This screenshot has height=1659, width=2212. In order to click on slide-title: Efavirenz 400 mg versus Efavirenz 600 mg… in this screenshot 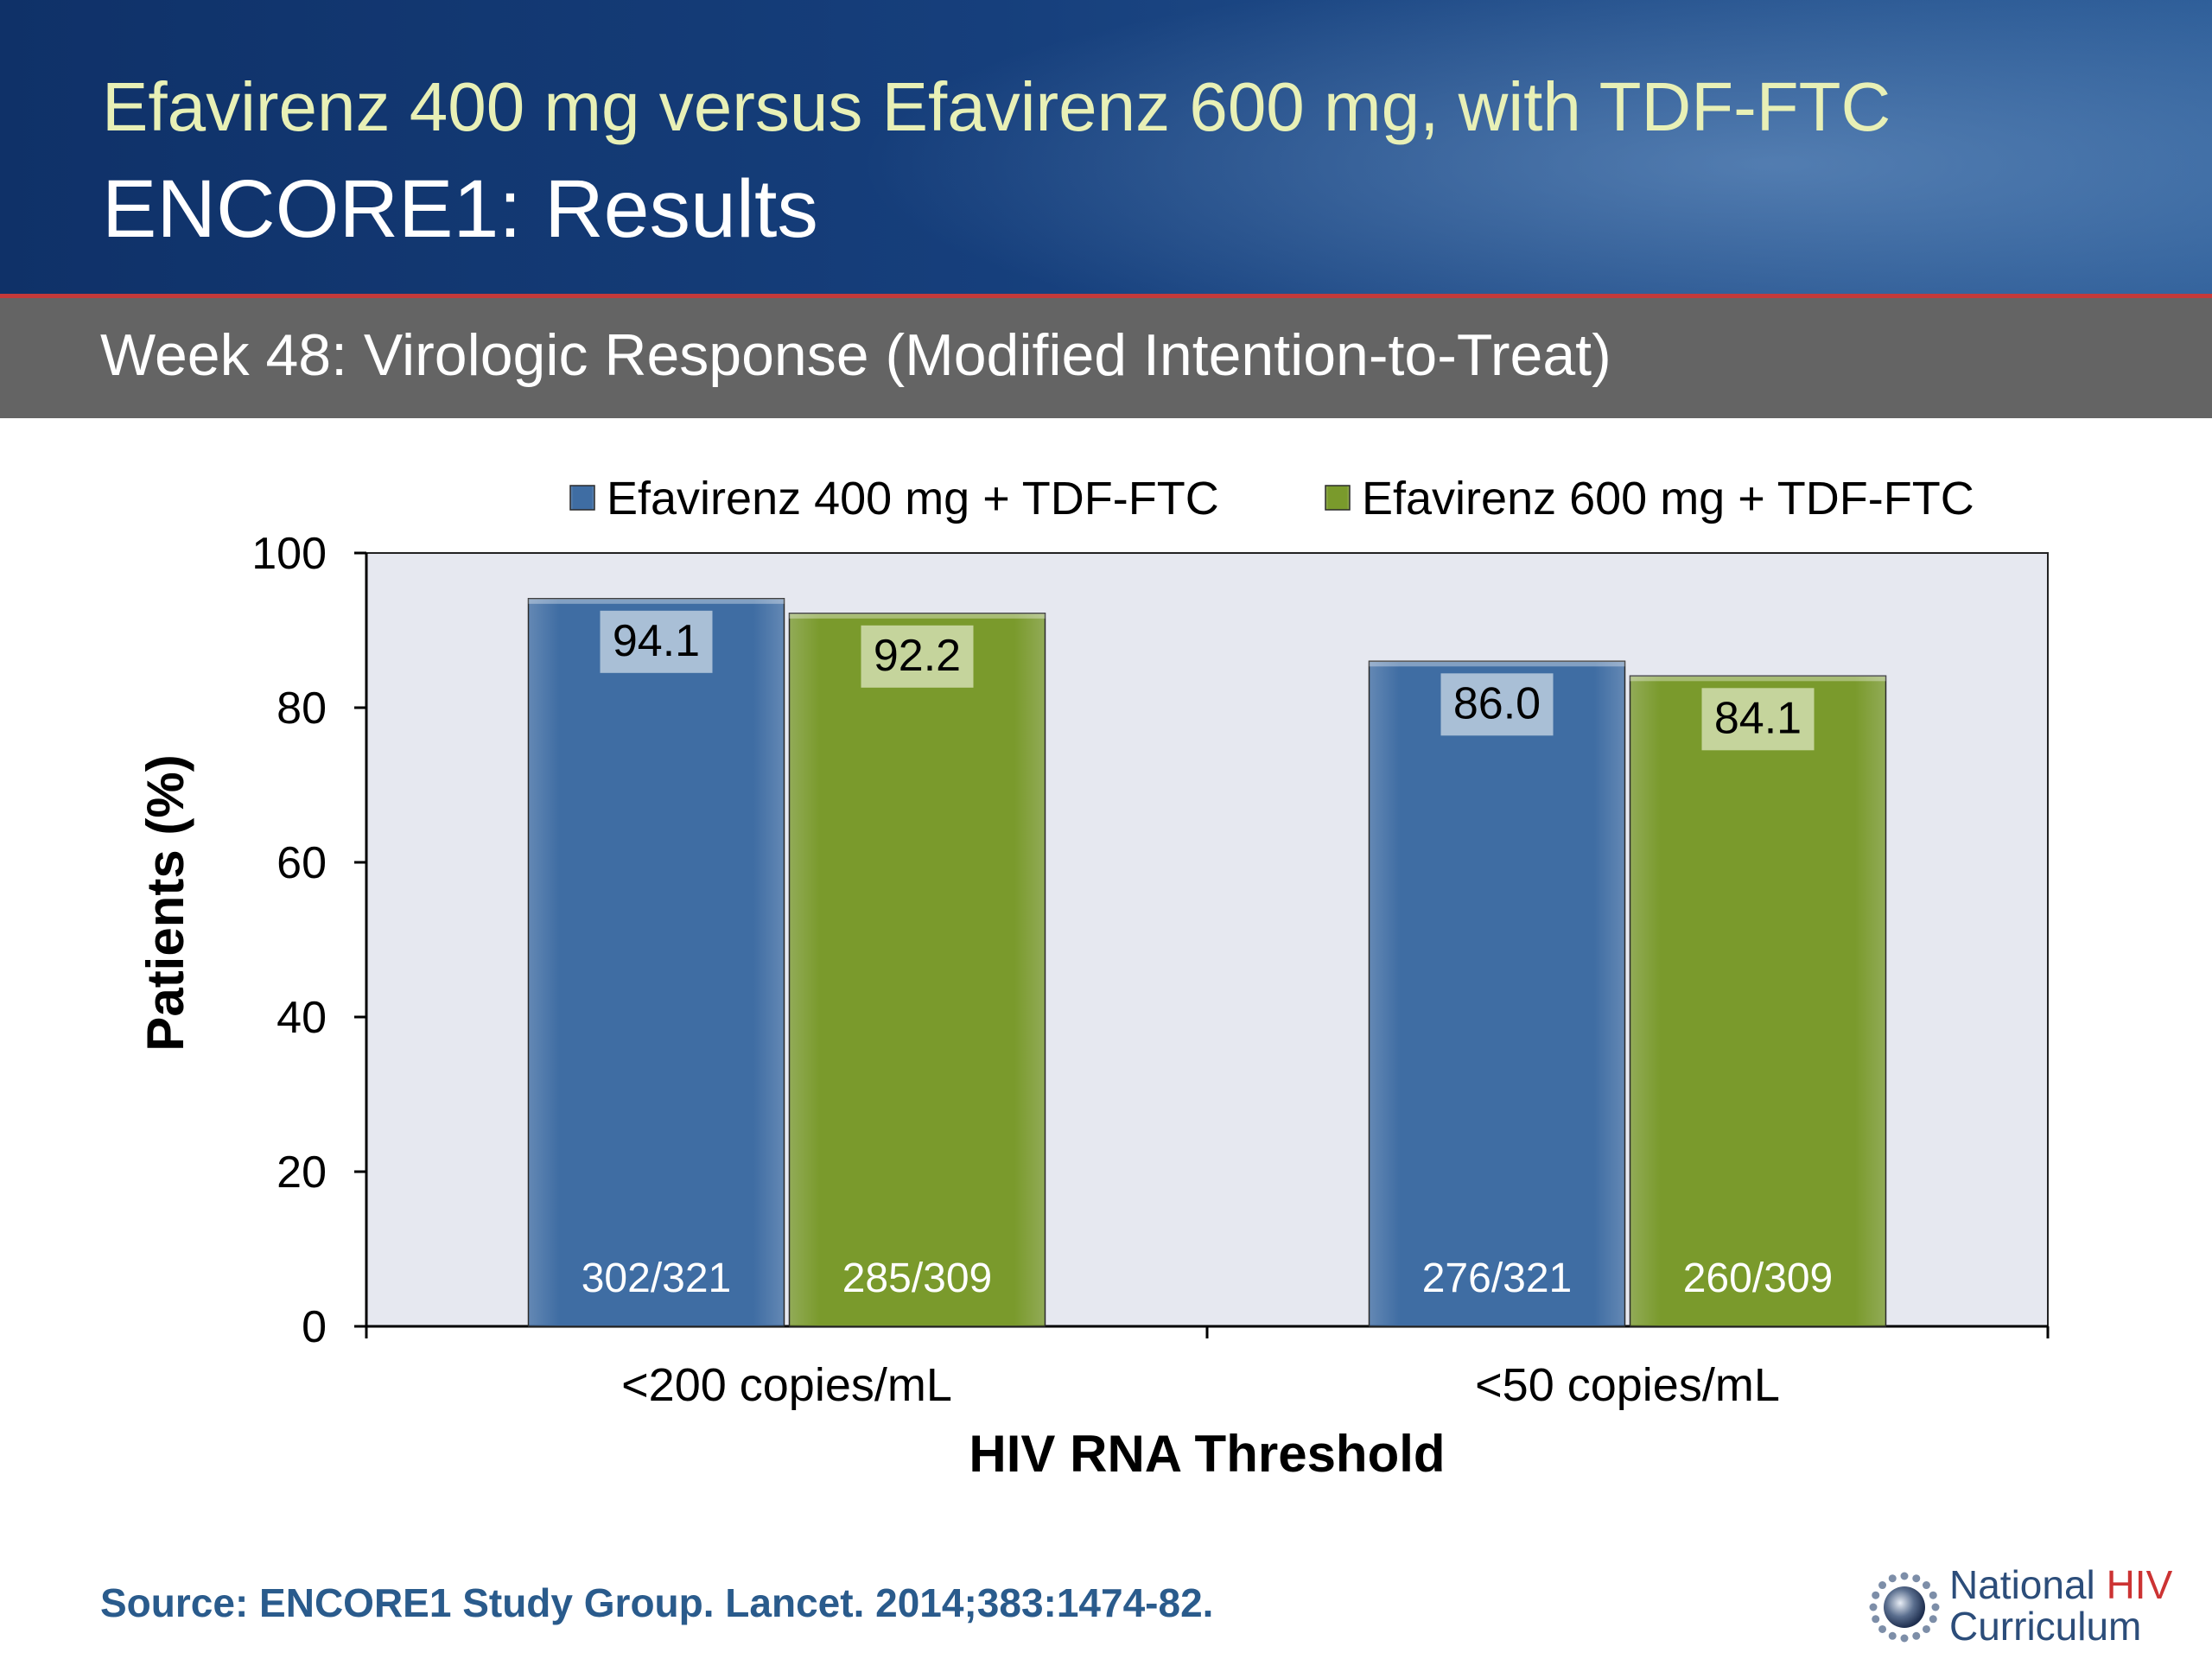, I will do `click(996, 106)`.